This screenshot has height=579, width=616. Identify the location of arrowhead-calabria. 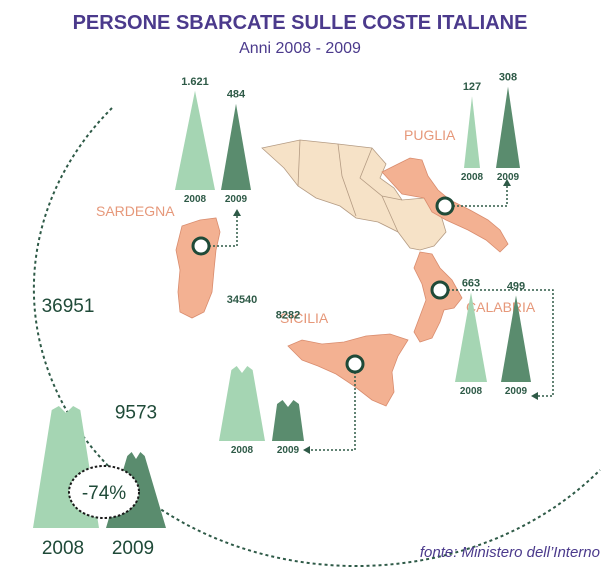
(534, 396).